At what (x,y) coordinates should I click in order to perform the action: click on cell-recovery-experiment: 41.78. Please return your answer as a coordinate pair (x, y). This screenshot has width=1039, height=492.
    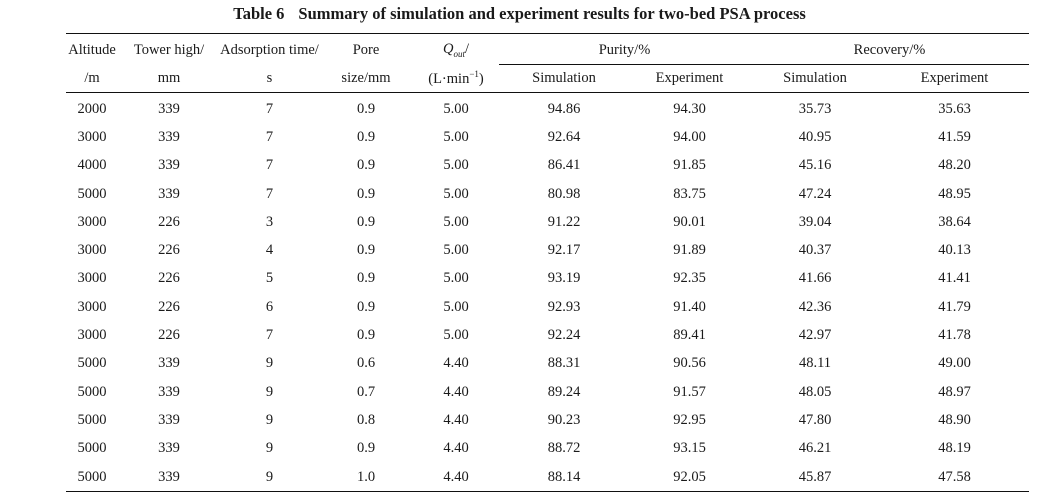
    Looking at the image, I should click on (954, 335).